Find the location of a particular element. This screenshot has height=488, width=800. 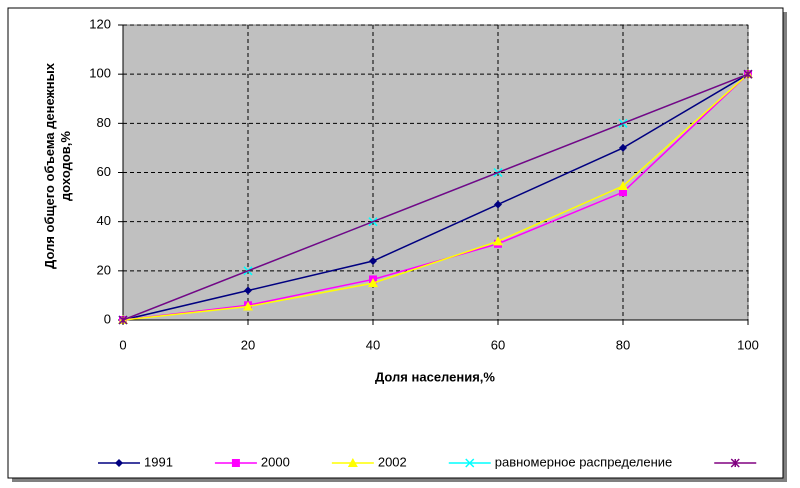

legend-label: 2002 is located at coordinates (392, 461).